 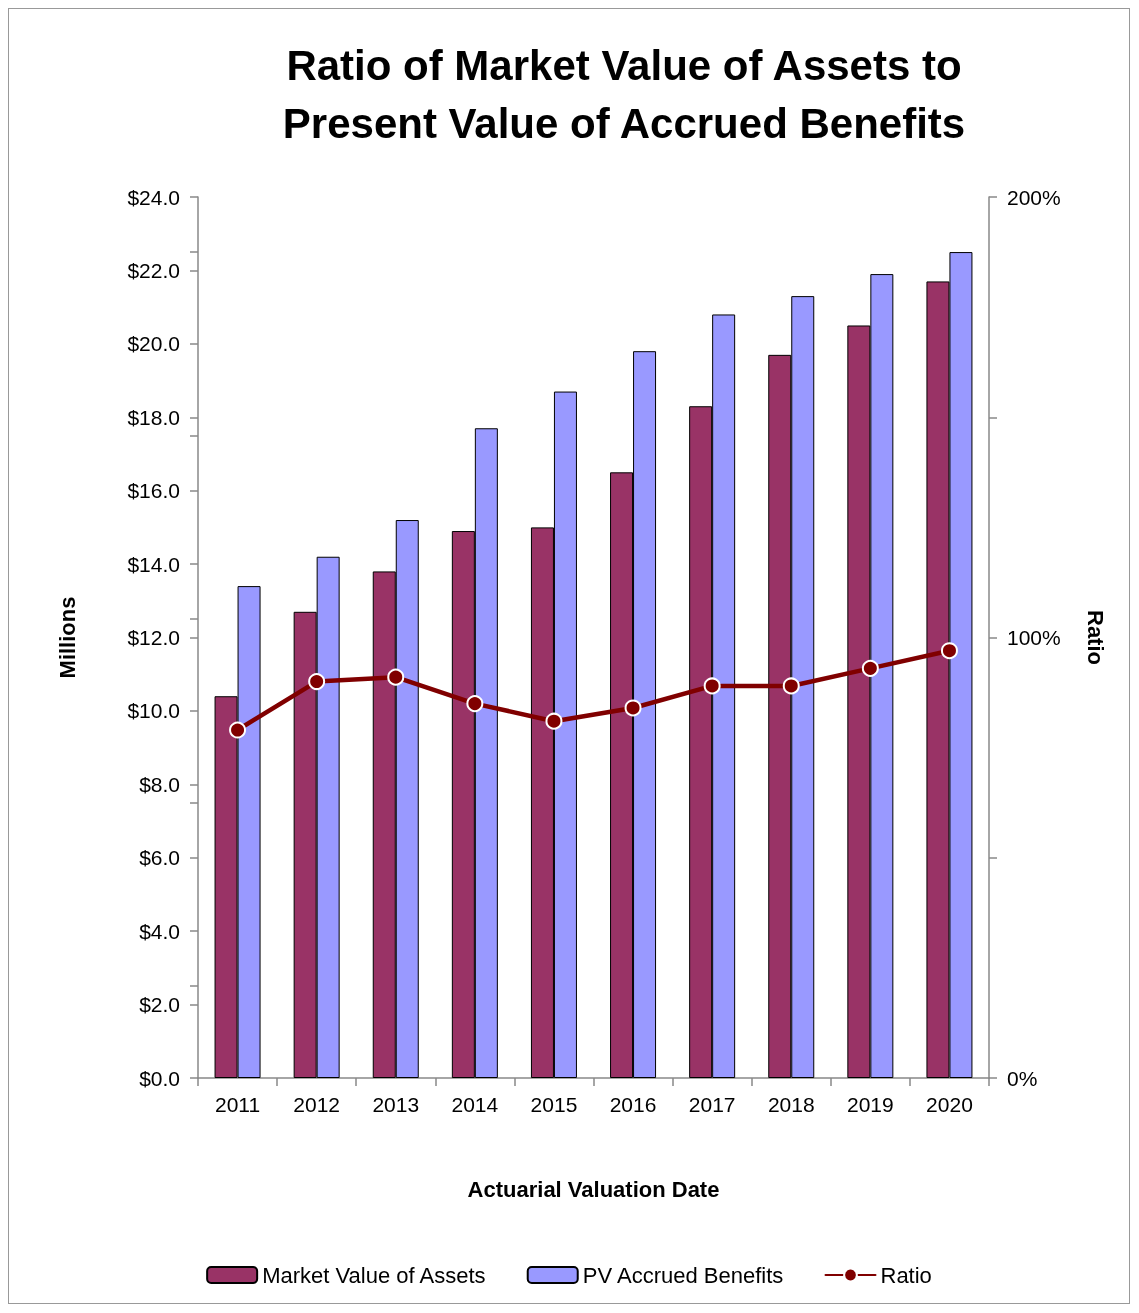 What do you see at coordinates (949, 1104) in the screenshot?
I see `x-tick-label: 2020` at bounding box center [949, 1104].